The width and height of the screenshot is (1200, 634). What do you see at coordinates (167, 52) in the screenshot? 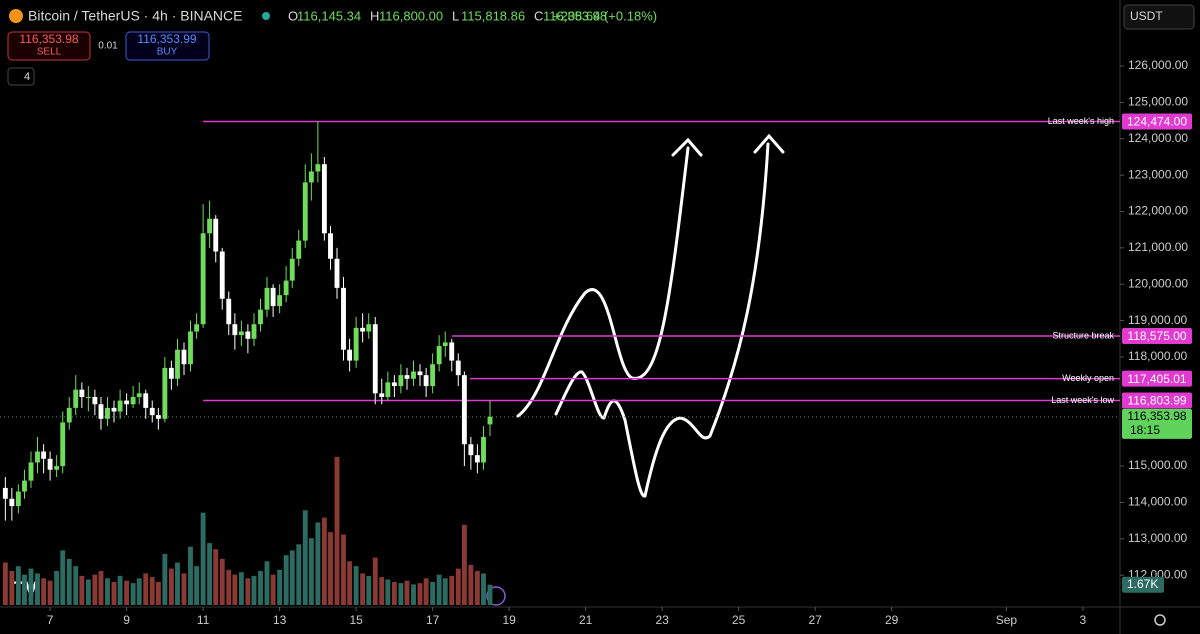
I see `buy-label: BUY` at bounding box center [167, 52].